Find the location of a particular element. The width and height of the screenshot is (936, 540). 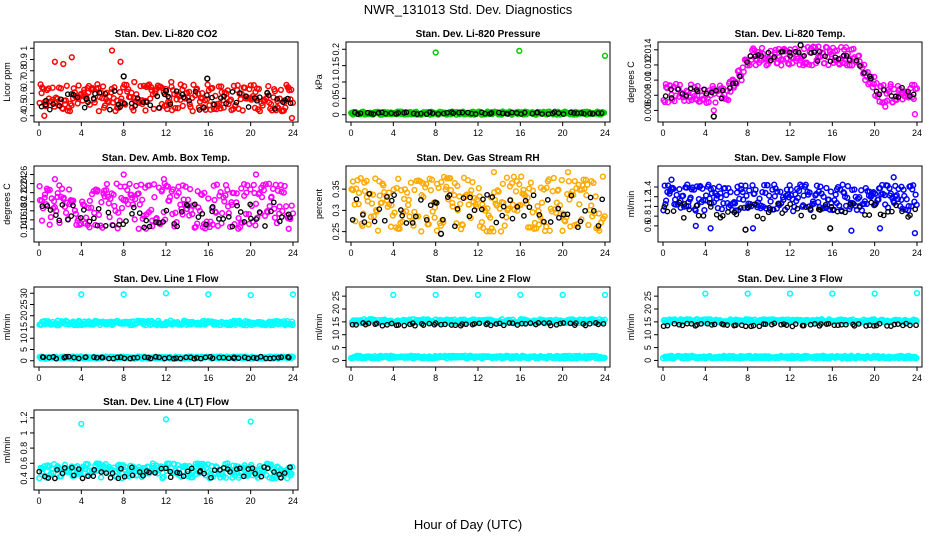

x-tick-label: 16 is located at coordinates (208, 501).